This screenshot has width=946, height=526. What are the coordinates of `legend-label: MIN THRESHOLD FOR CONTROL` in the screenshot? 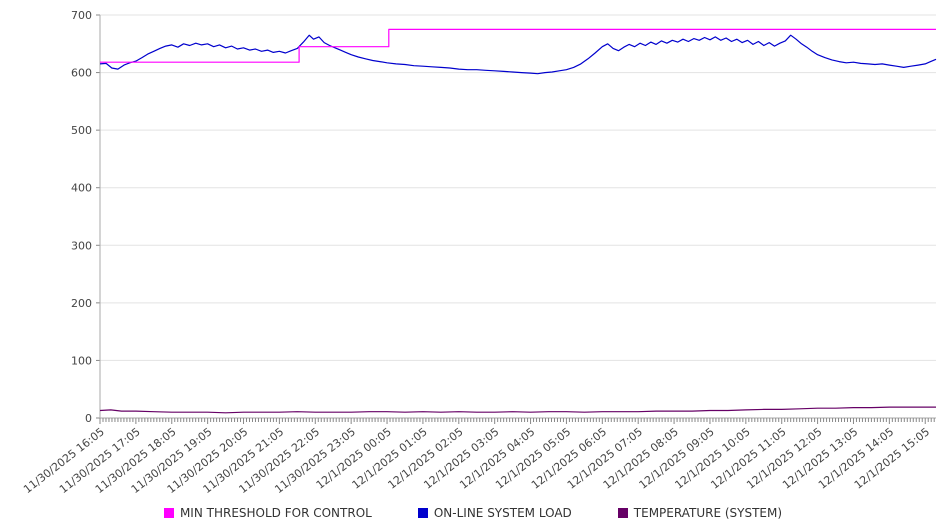 It's located at (275, 513).